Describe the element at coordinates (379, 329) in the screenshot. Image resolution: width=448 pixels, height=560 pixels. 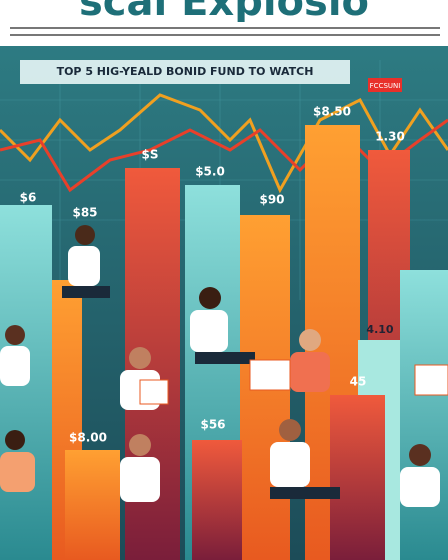
I see `value-label: 4.10` at that location.